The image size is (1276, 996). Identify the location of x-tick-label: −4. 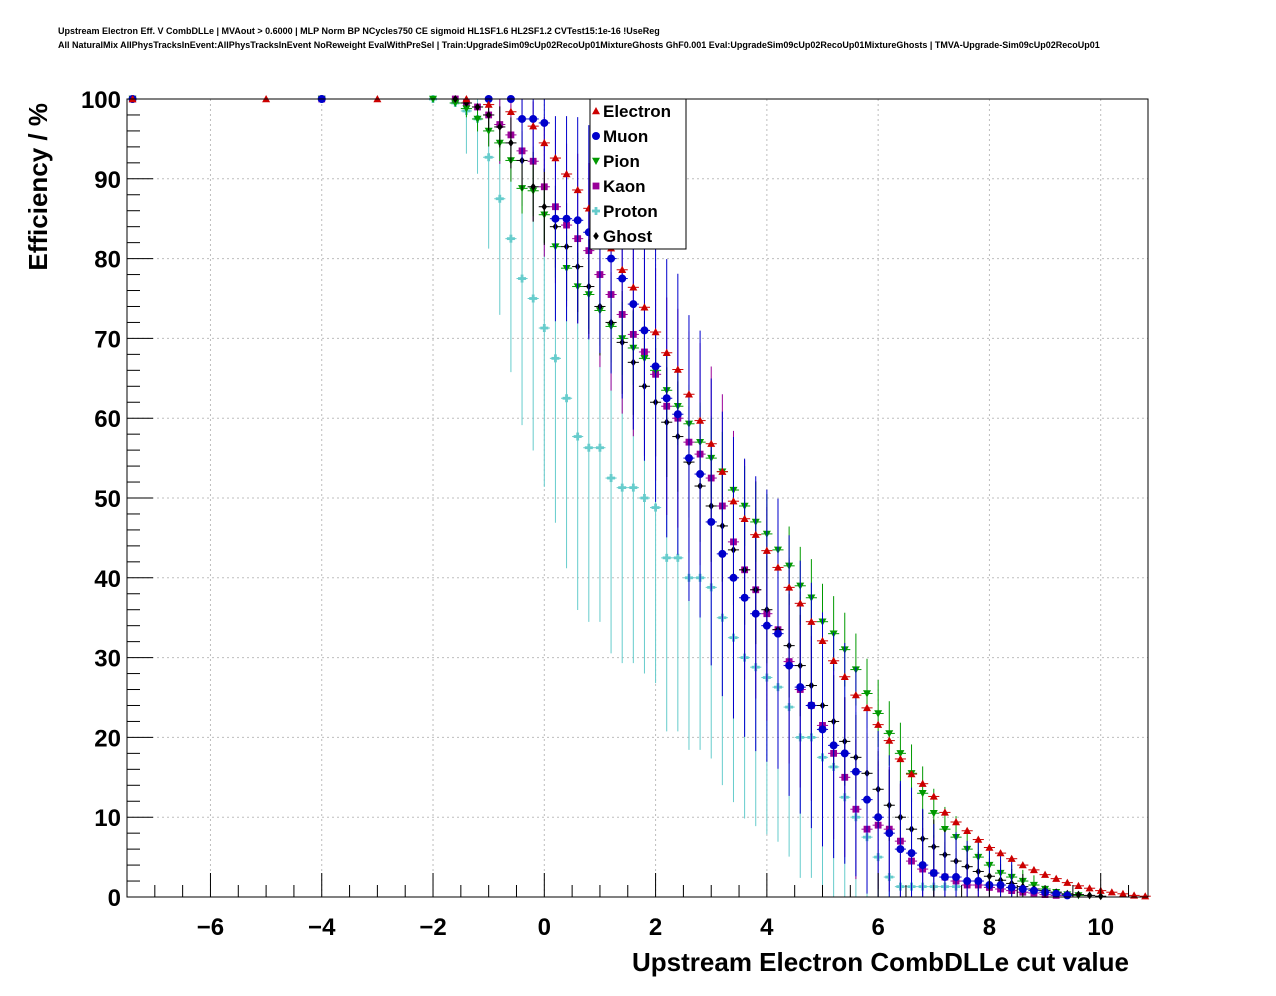
(322, 927).